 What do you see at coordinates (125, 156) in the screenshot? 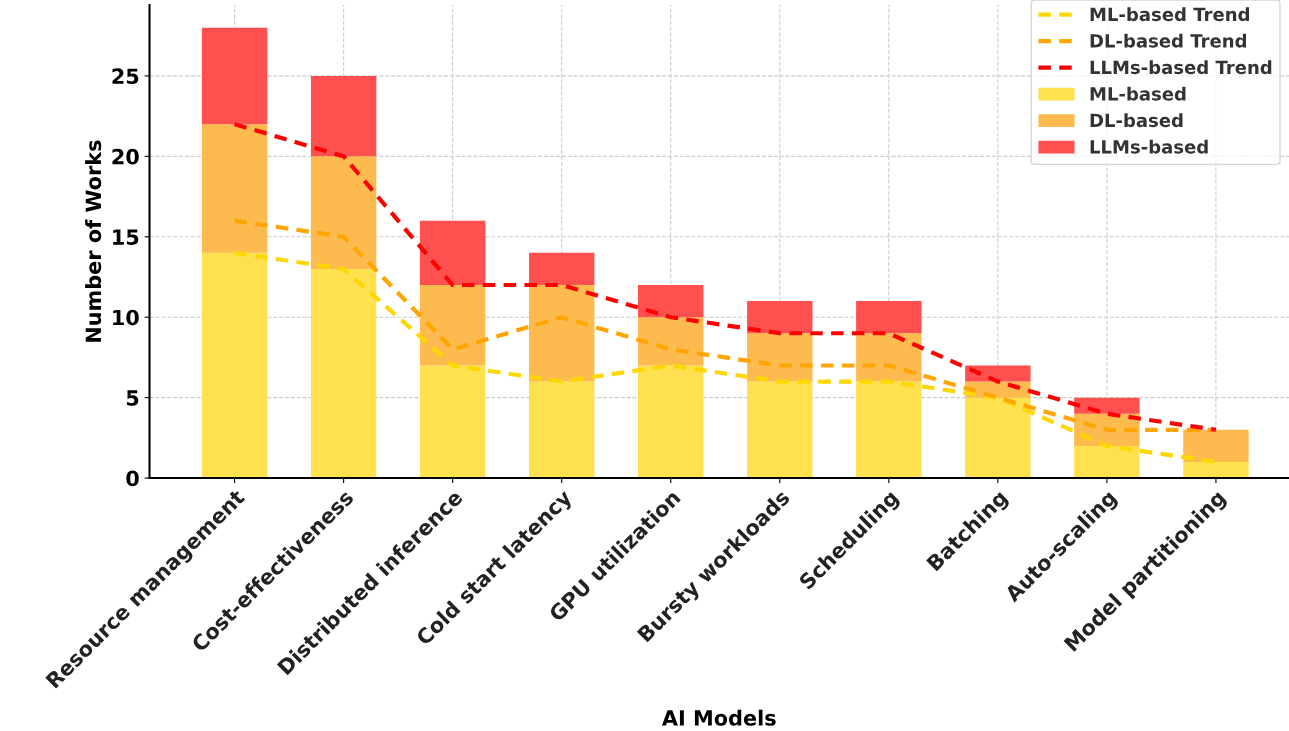
I see `y-tick-label: 20` at bounding box center [125, 156].